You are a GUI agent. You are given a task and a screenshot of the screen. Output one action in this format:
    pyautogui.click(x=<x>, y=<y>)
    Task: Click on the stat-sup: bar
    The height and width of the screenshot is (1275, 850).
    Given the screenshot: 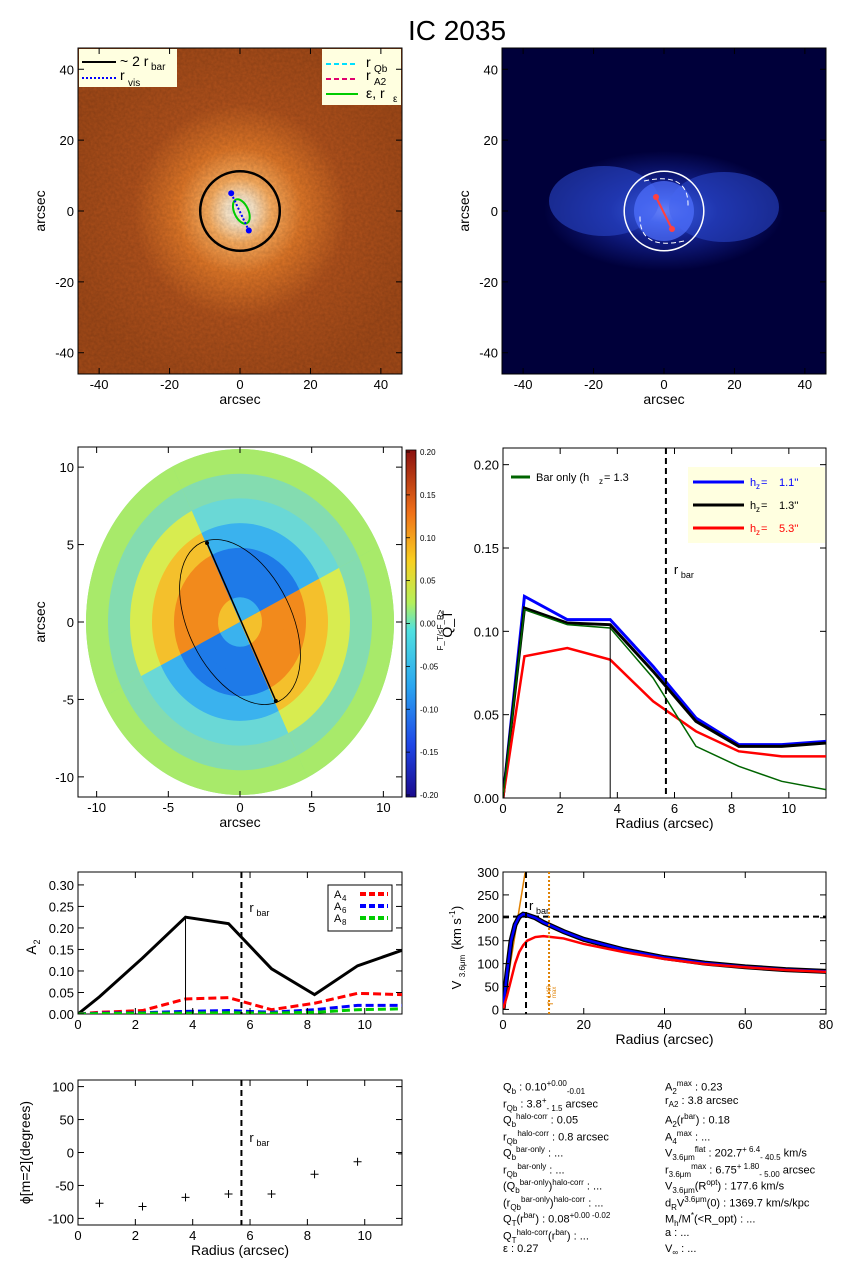 What is the action you would take?
    pyautogui.click(x=561, y=1232)
    